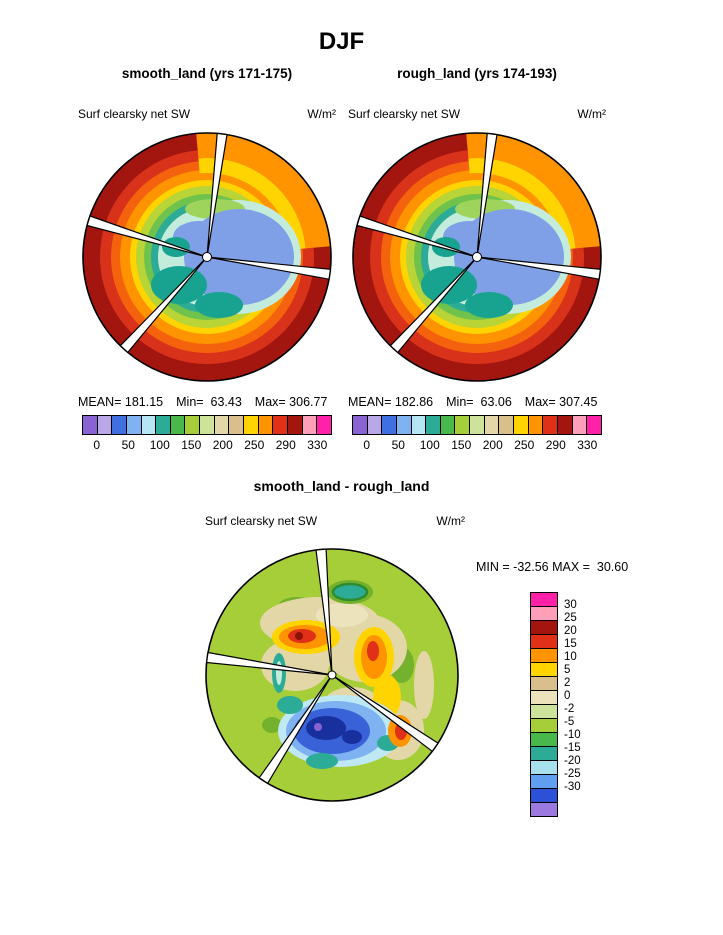 This screenshot has height=935, width=723. I want to click on colorbar-tick: 25, so click(570, 618).